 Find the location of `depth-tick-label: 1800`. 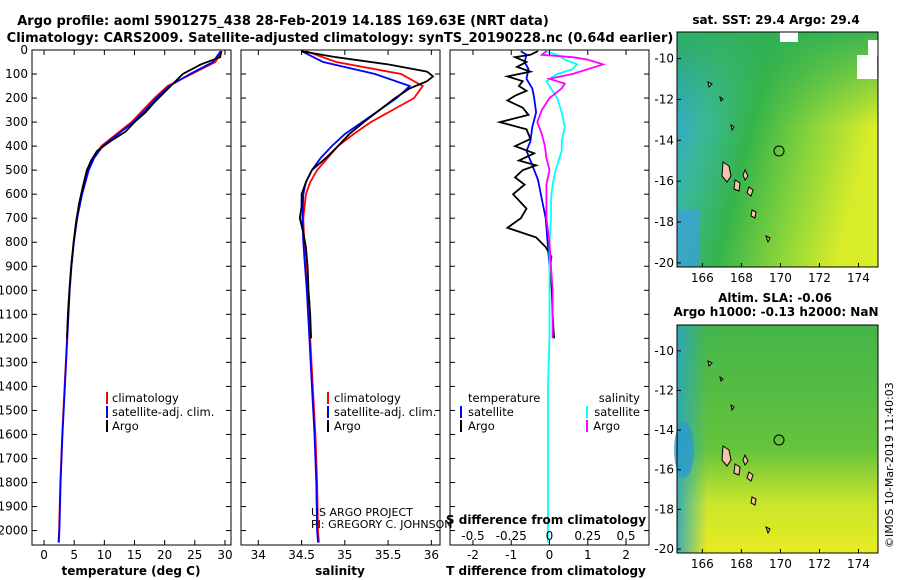

depth-tick-label: 1800 is located at coordinates (14, 483).